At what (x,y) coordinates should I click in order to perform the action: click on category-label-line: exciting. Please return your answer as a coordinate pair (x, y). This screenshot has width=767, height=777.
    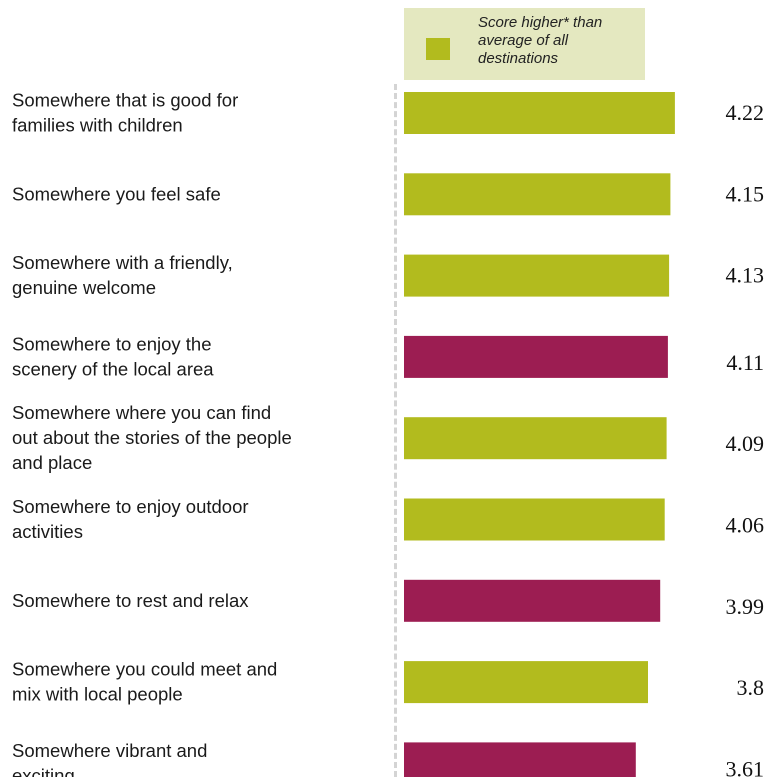
    Looking at the image, I should click on (43, 771).